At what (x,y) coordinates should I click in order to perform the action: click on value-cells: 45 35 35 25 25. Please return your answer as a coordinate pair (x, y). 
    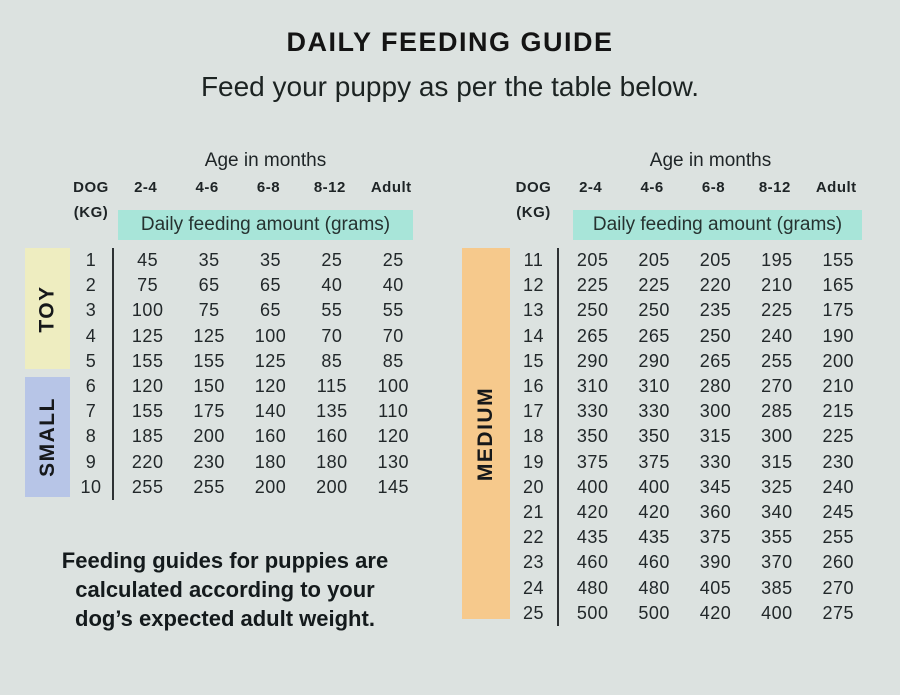
    Looking at the image, I should click on (268, 261).